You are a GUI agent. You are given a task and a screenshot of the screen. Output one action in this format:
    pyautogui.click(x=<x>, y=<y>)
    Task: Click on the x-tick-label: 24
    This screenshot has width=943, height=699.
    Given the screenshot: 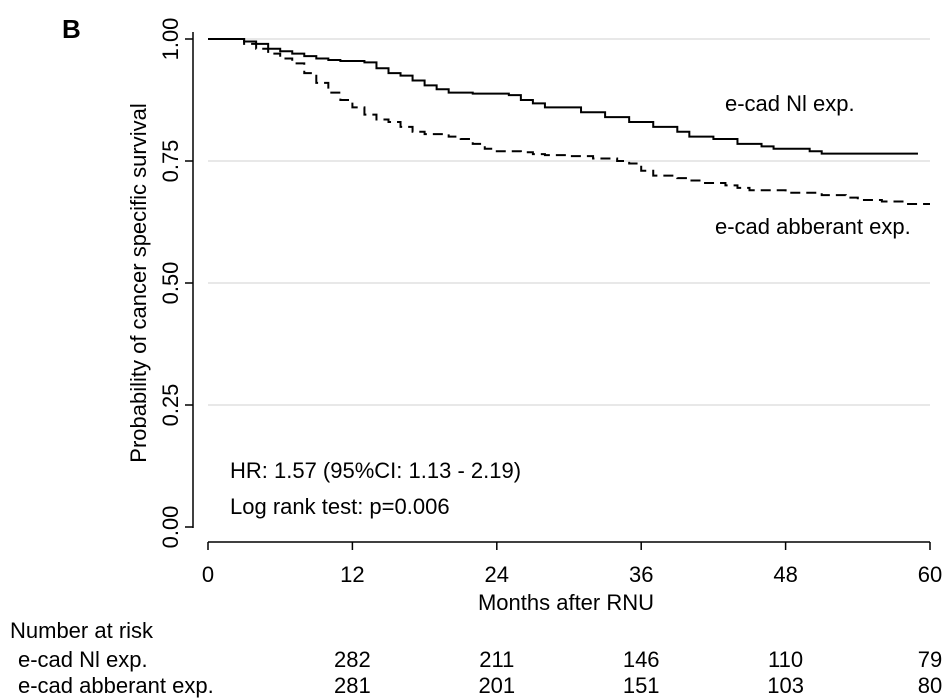 What is the action you would take?
    pyautogui.click(x=497, y=574)
    